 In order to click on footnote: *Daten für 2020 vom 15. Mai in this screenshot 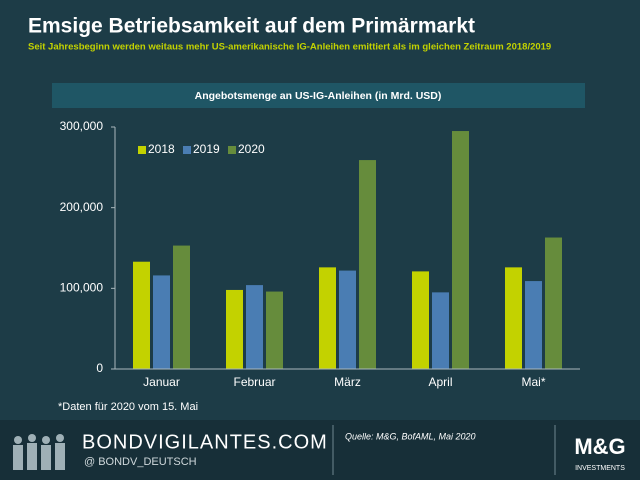, I will do `click(128, 407)`.